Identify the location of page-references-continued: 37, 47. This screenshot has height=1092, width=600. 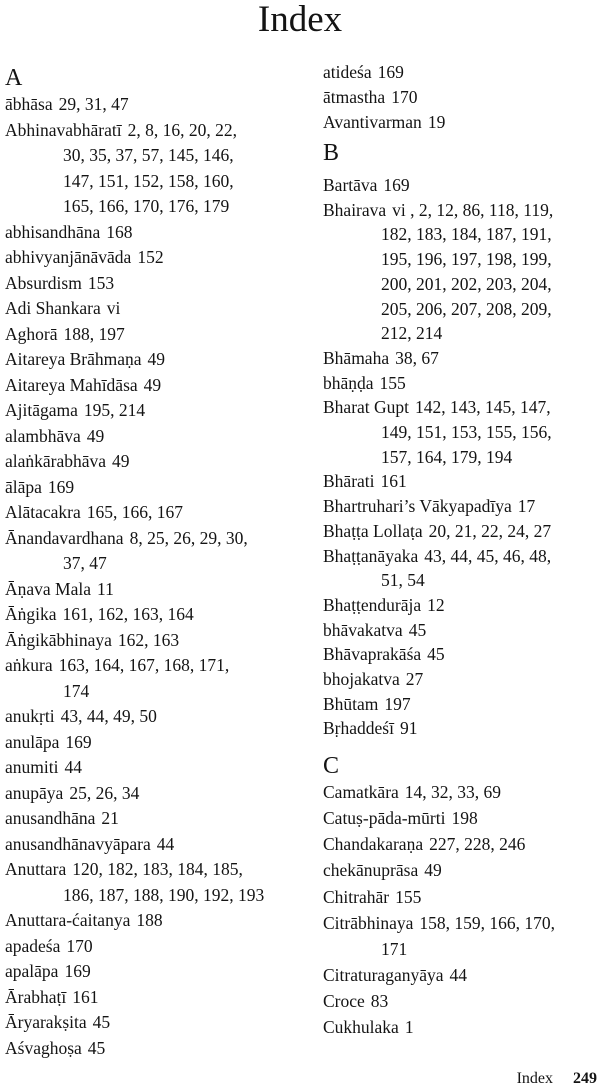
(85, 563).